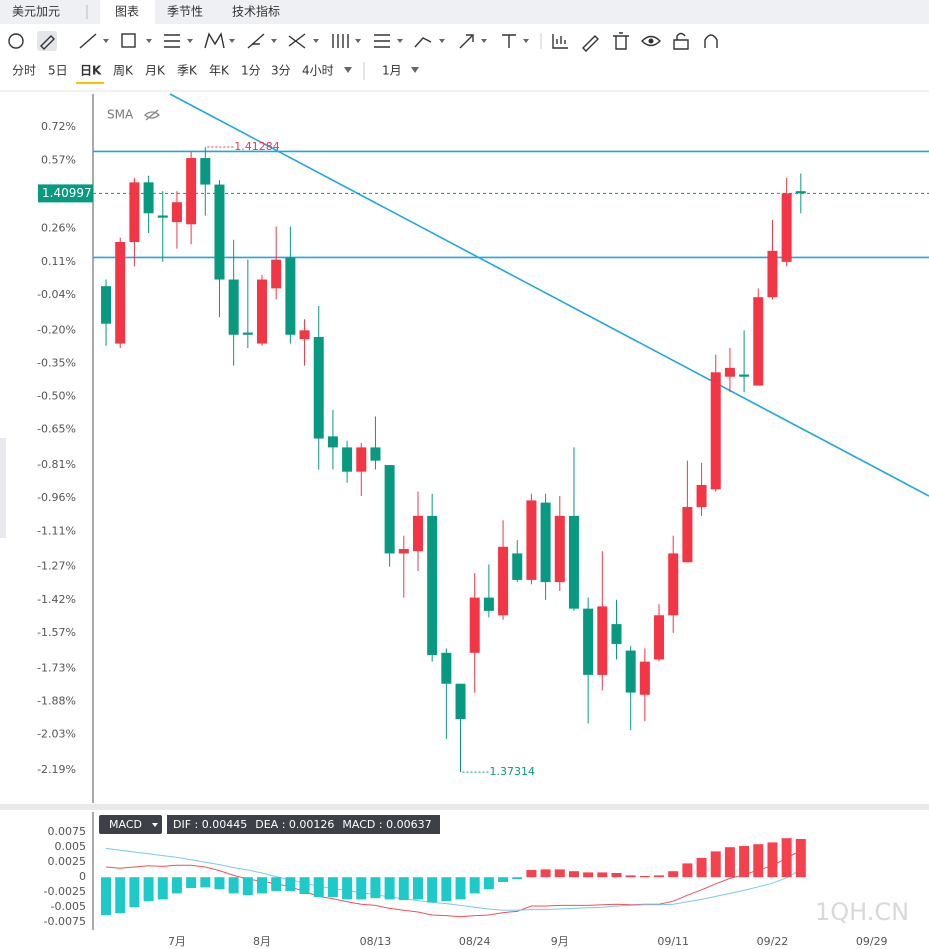 This screenshot has width=929, height=949. I want to click on indicator-select-label: MACD, so click(125, 824).